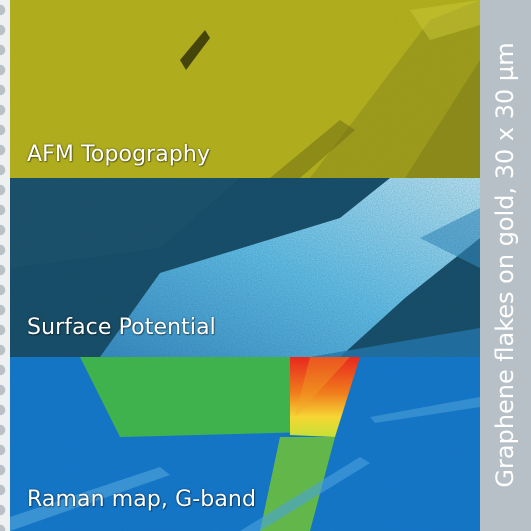 The width and height of the screenshot is (531, 531). What do you see at coordinates (5, 265) in the screenshot?
I see `left-decorative-edge` at bounding box center [5, 265].